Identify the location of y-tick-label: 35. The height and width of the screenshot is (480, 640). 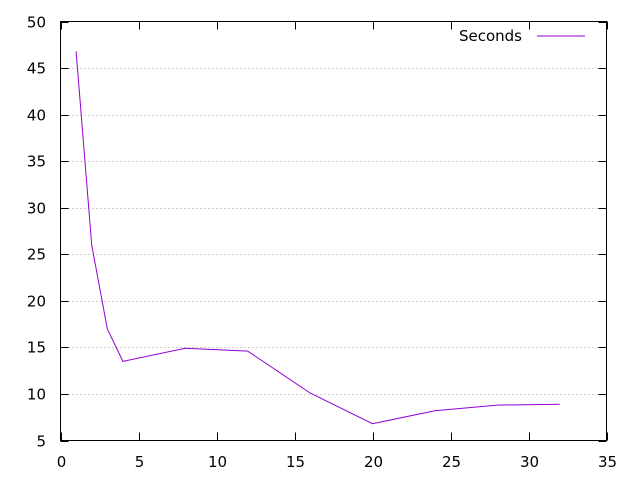
(36, 162).